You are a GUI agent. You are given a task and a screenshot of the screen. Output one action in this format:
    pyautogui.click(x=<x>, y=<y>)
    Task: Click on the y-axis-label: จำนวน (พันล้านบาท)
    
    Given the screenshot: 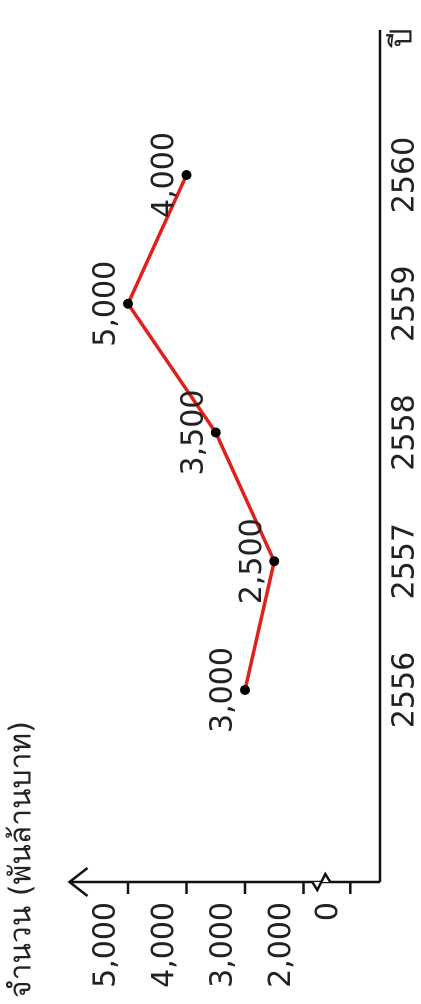 What is the action you would take?
    pyautogui.click(x=21, y=859)
    